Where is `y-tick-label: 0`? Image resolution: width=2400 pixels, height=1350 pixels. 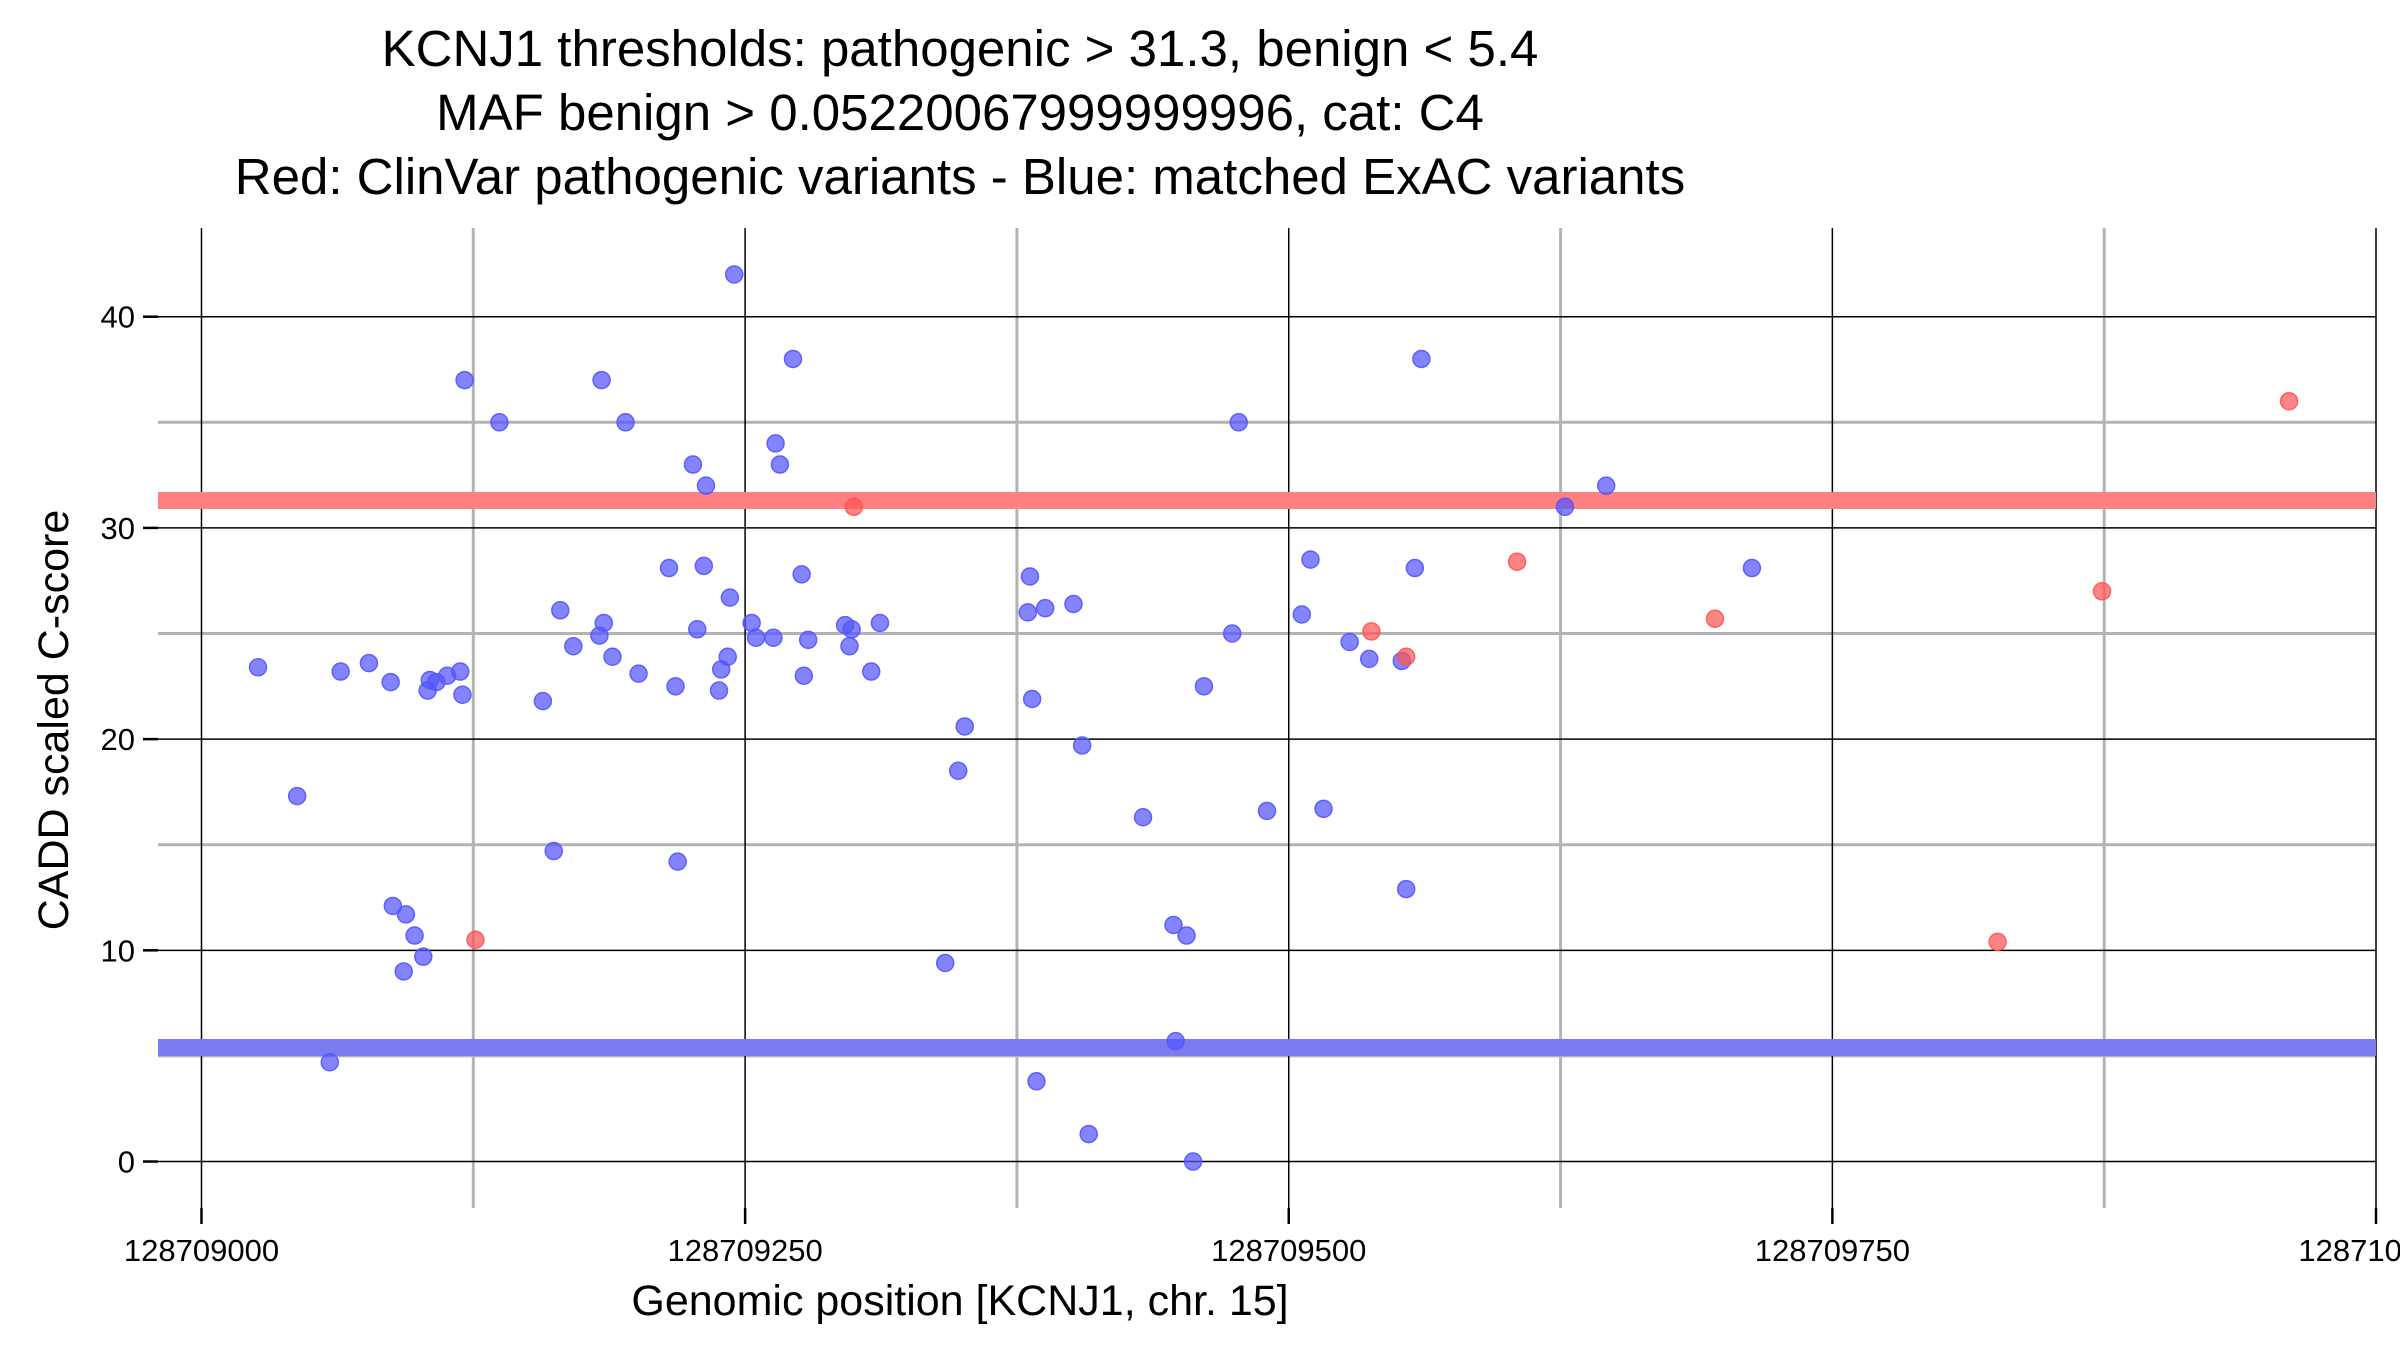 y-tick-label: 0 is located at coordinates (126, 1162).